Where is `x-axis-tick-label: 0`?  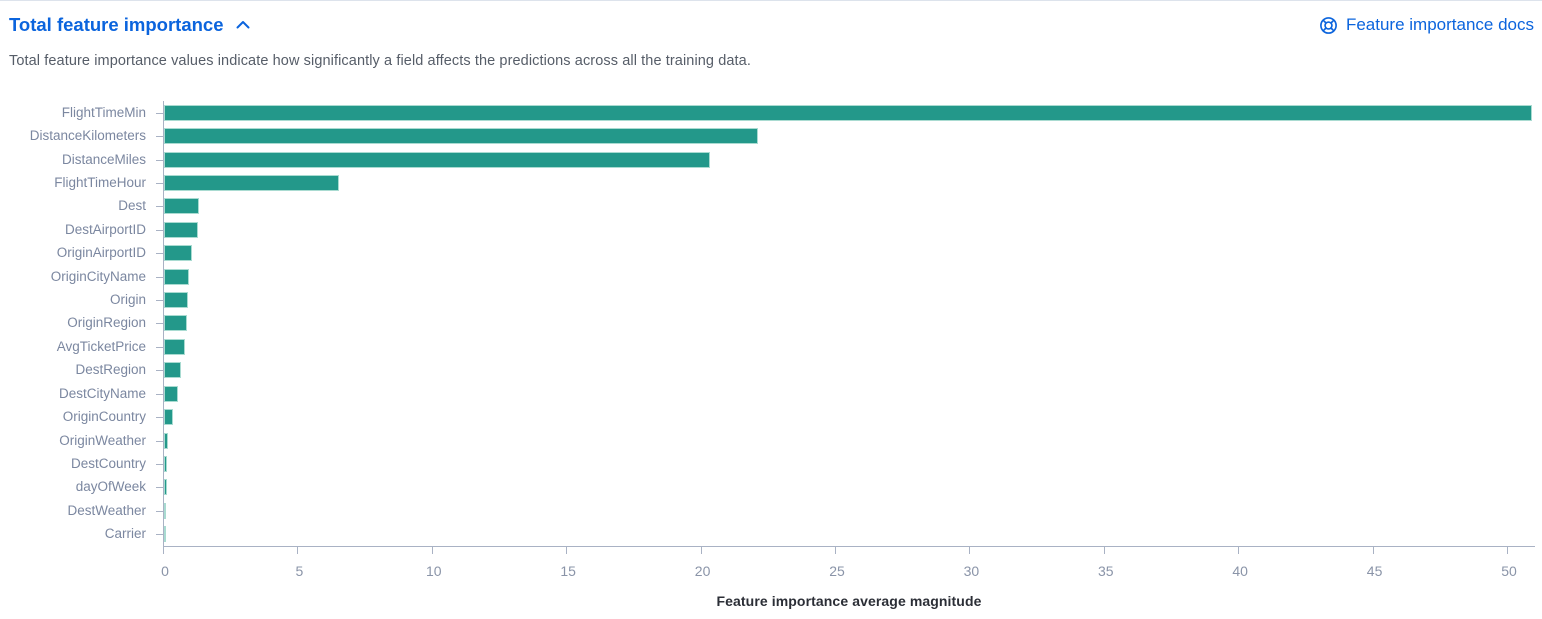
x-axis-tick-label: 0 is located at coordinates (165, 571).